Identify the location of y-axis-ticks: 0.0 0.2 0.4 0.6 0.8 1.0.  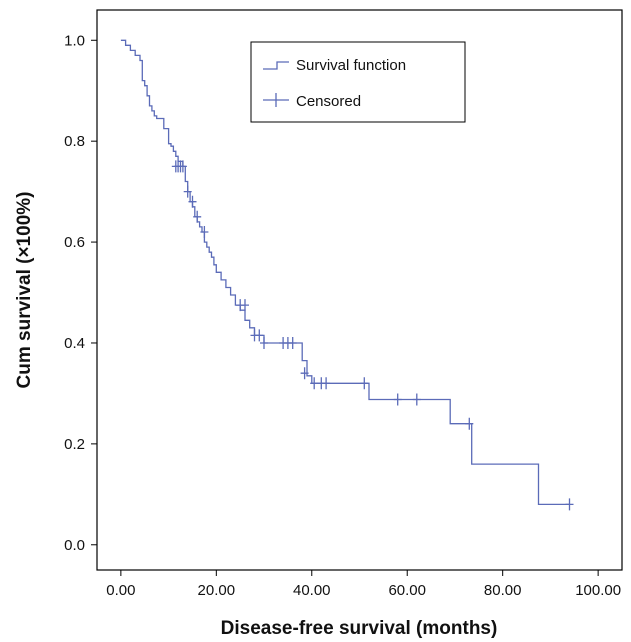
(80, 293).